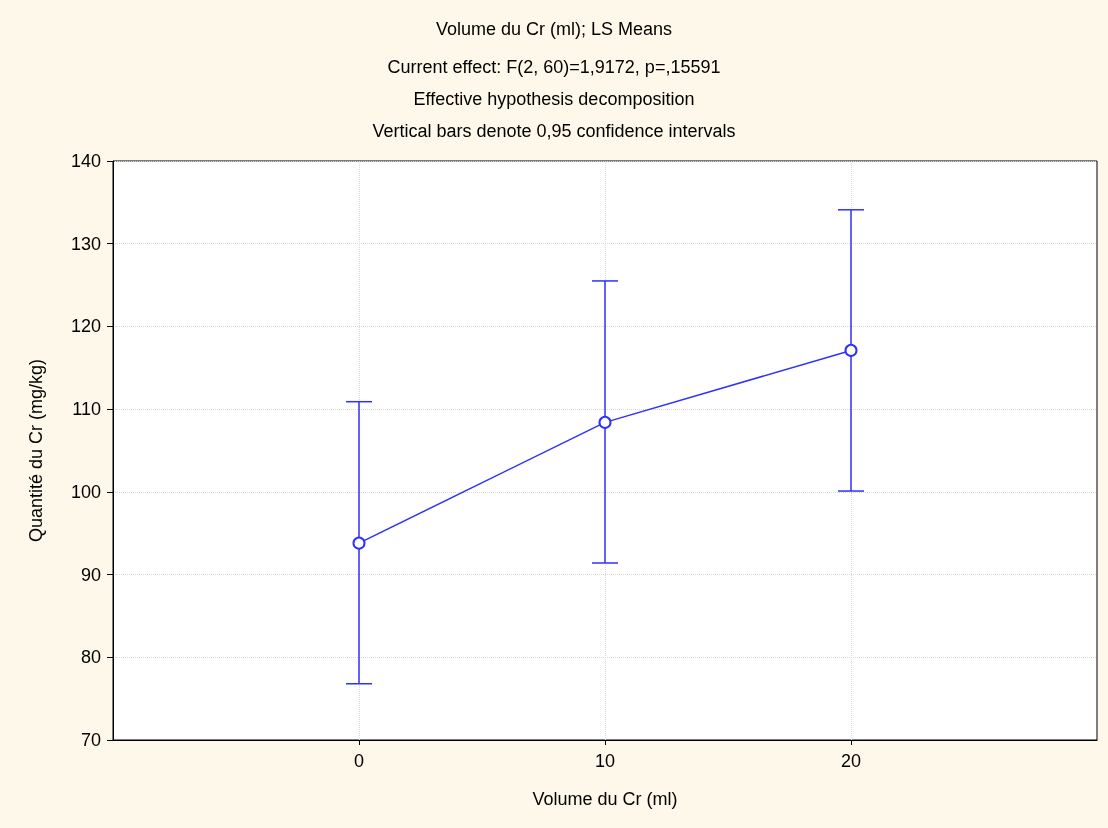 This screenshot has height=828, width=1108. I want to click on y-tick-label: 130, so click(85, 243).